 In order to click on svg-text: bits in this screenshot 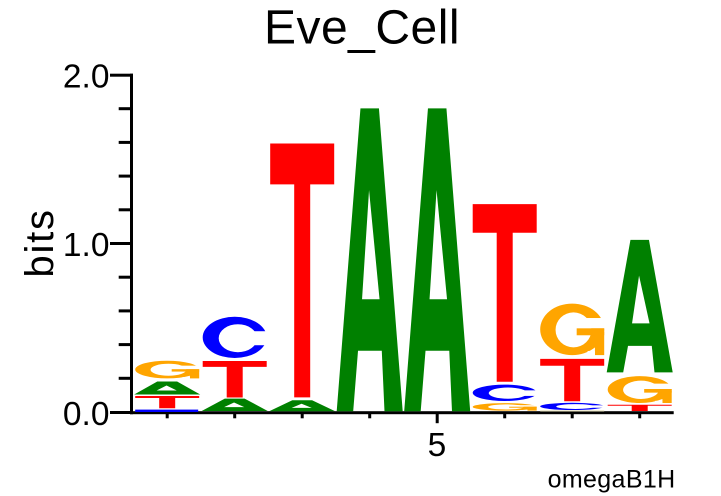, I will do `click(40, 242)`.